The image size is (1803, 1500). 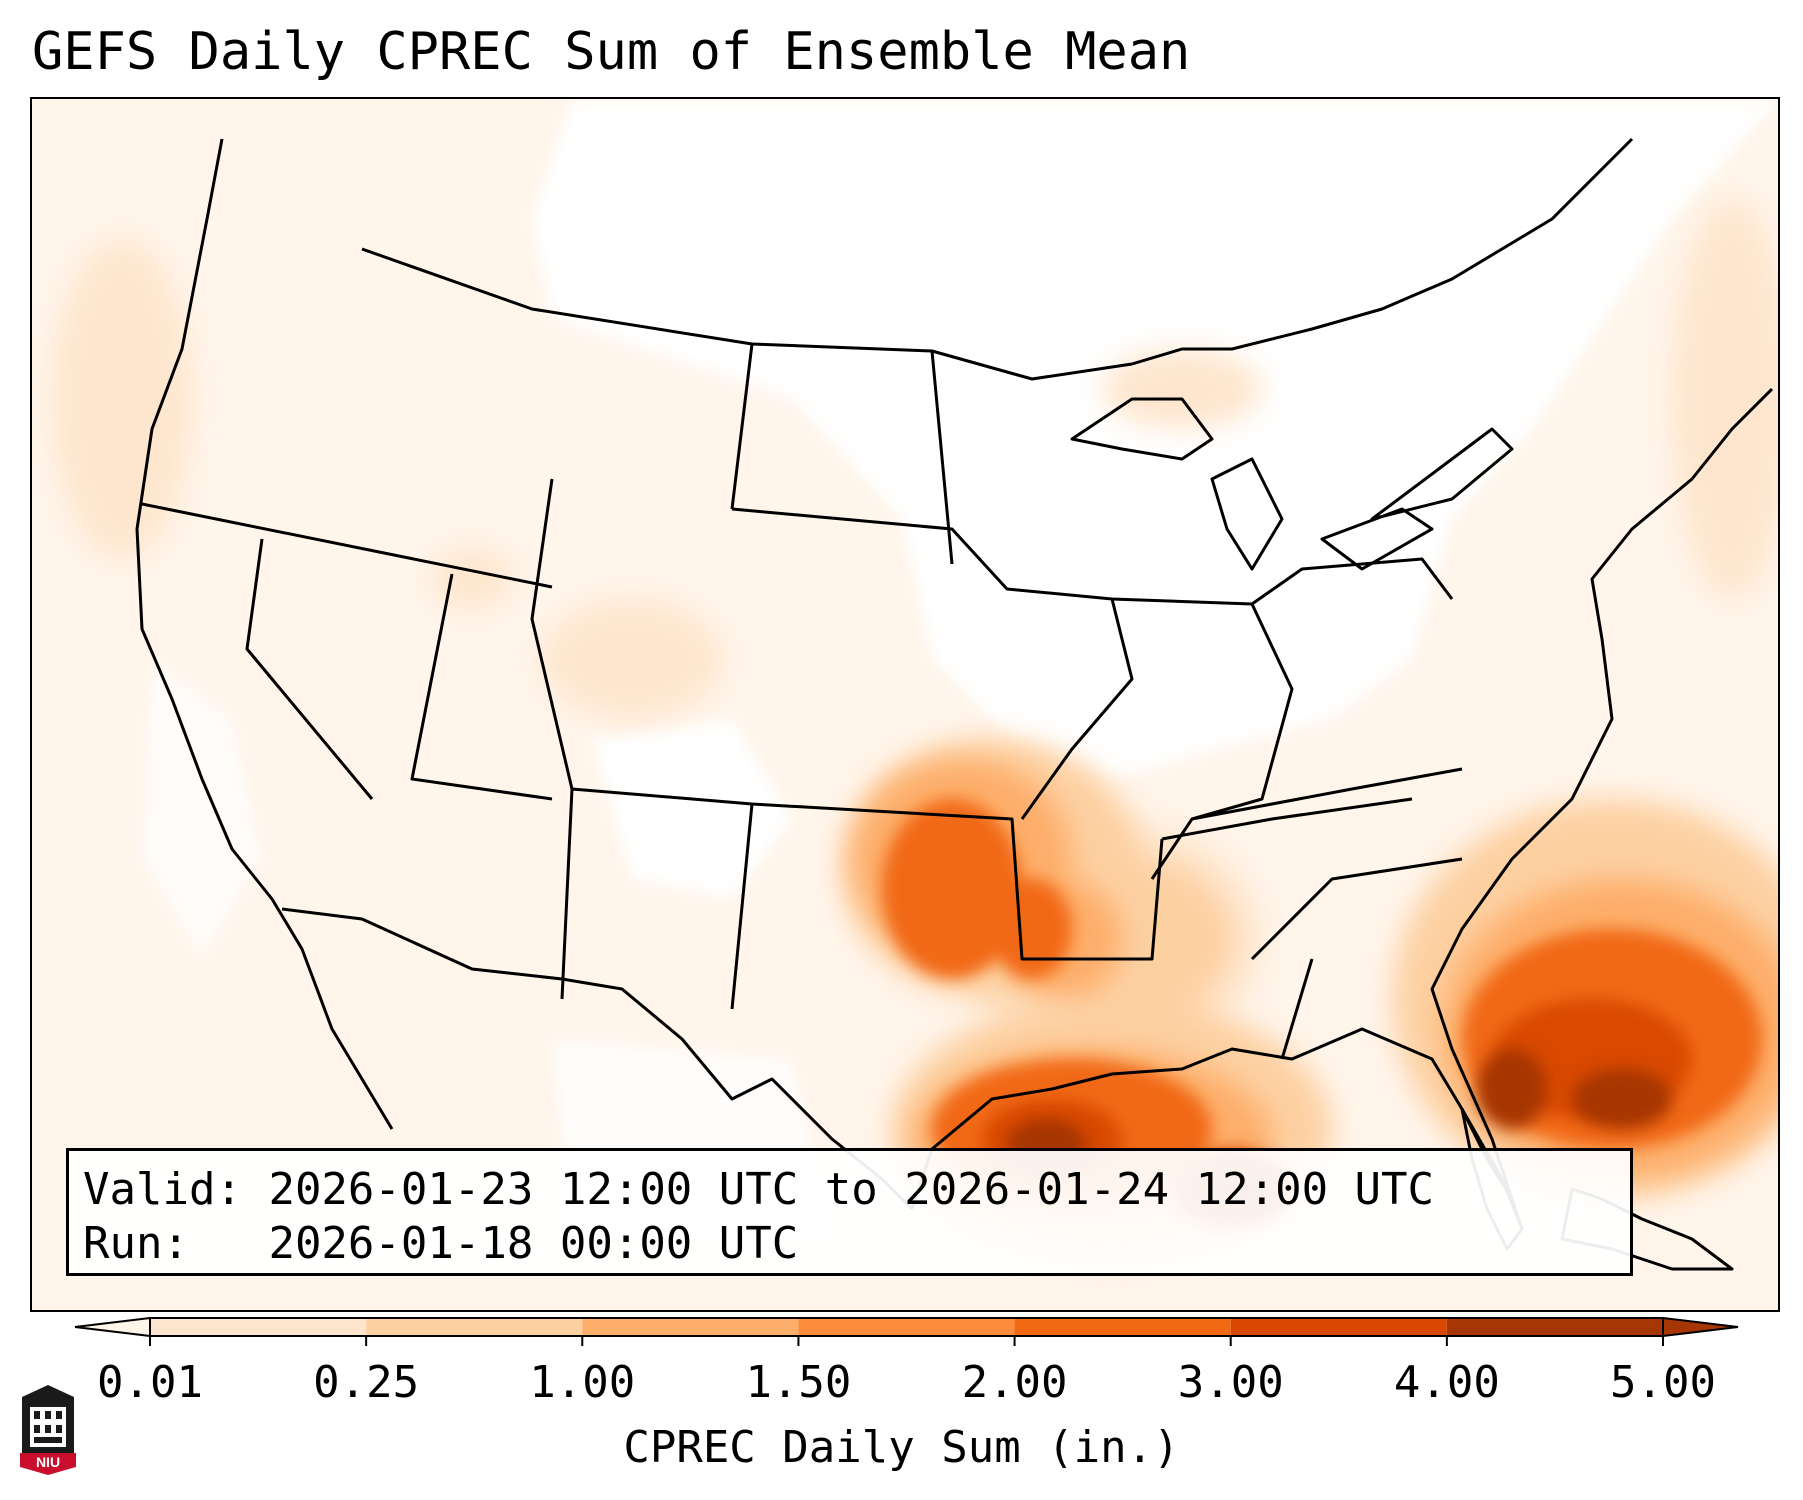 I want to click on colorbar-label: CPREC Daily Sum (in.), so click(x=901, y=1447).